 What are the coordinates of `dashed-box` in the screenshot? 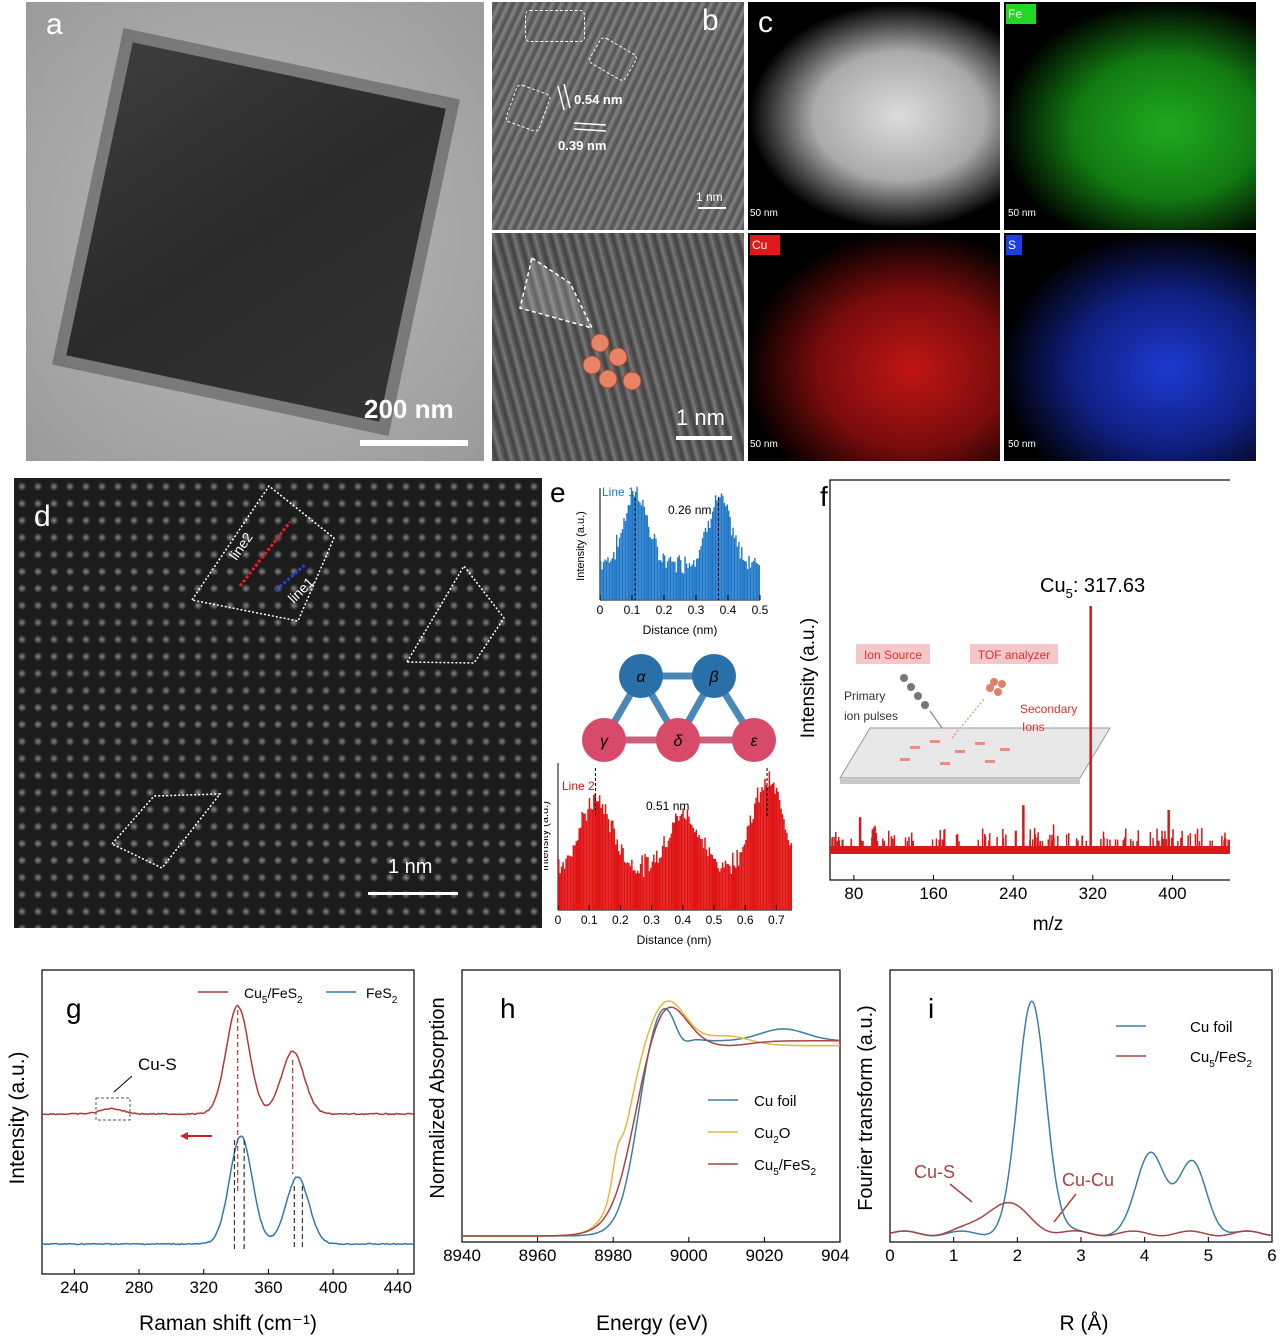 It's located at (555, 26).